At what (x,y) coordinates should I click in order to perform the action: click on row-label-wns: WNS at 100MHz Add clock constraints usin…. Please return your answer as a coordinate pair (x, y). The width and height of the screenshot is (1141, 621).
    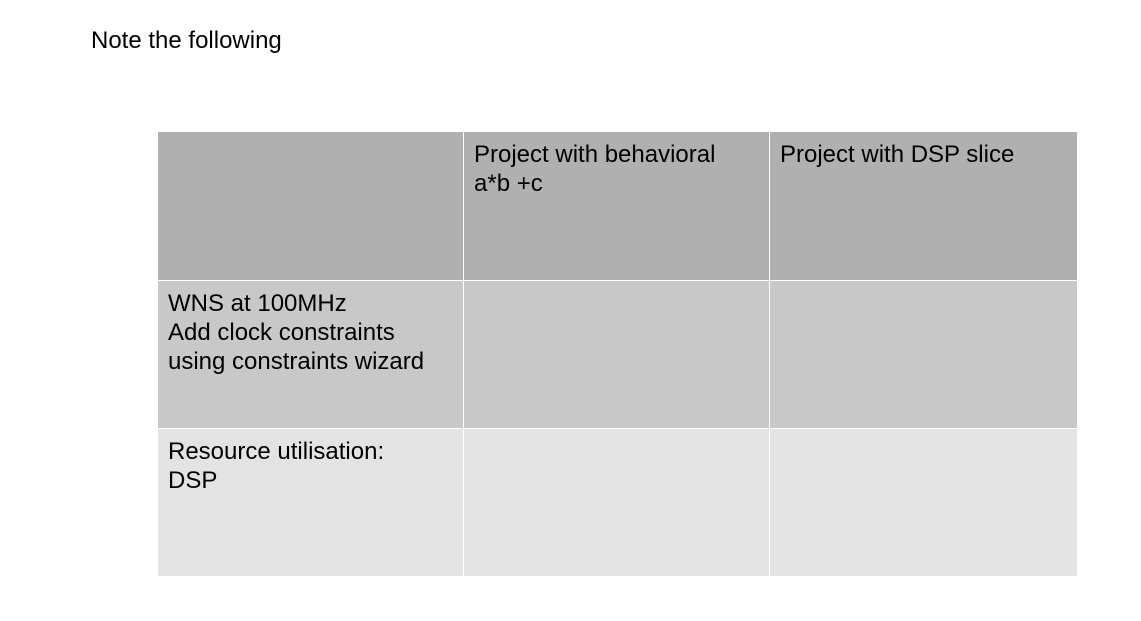
    Looking at the image, I should click on (311, 354).